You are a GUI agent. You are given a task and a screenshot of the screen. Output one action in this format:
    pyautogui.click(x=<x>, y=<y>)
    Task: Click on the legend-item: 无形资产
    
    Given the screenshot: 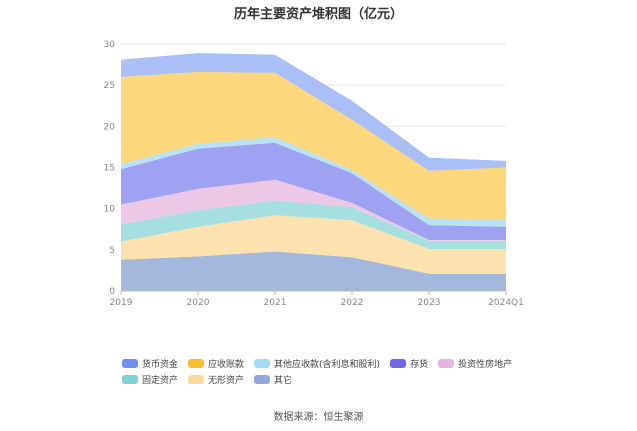 What is the action you would take?
    pyautogui.click(x=216, y=379)
    